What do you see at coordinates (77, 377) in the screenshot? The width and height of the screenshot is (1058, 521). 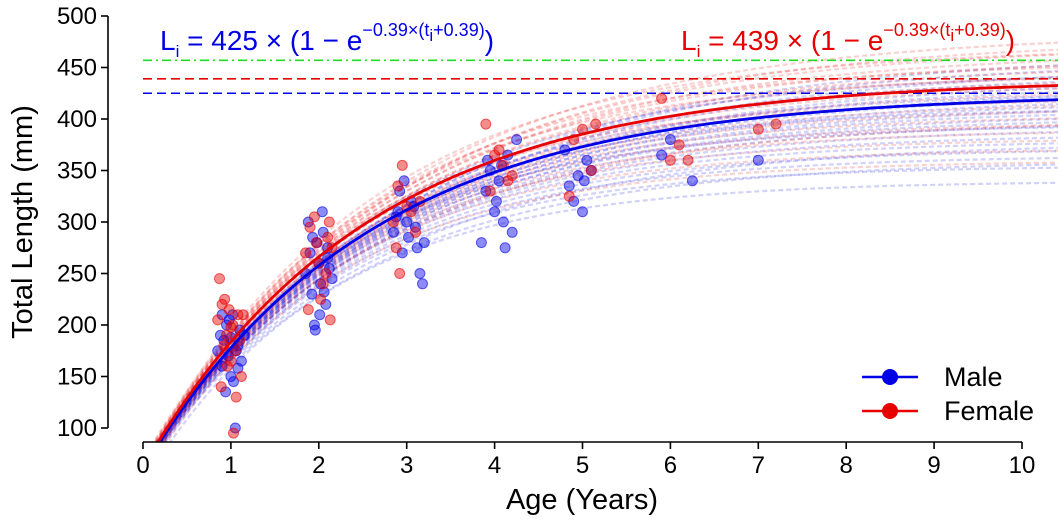 I see `y-tick-label: 150` at bounding box center [77, 377].